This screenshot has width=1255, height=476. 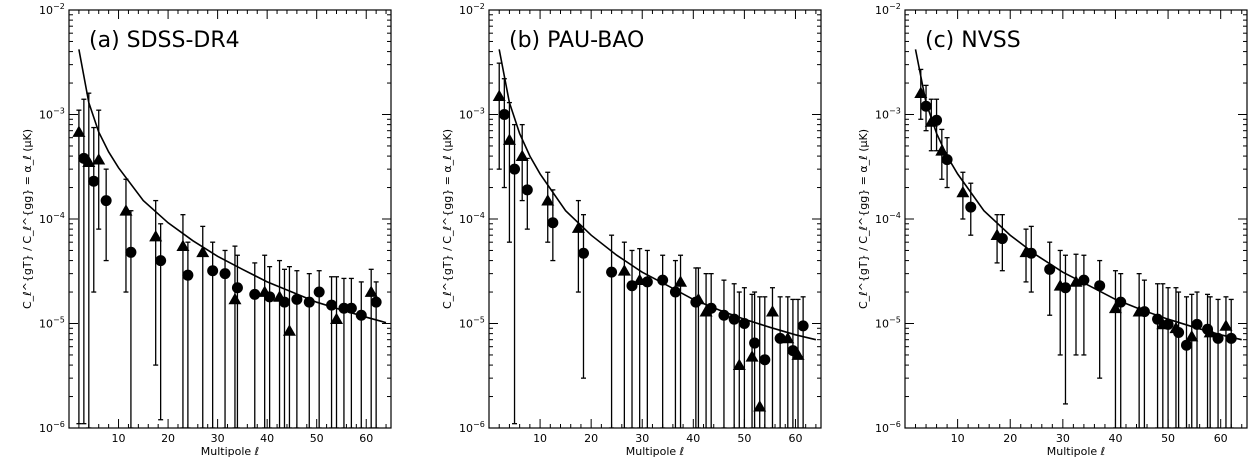 What do you see at coordinates (576, 40) in the screenshot?
I see `panel-title: (b) PAU-BAO` at bounding box center [576, 40].